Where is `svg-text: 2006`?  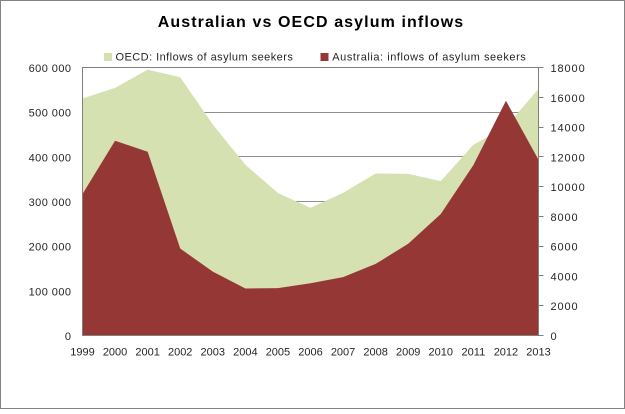
svg-text: 2006 is located at coordinates (310, 353).